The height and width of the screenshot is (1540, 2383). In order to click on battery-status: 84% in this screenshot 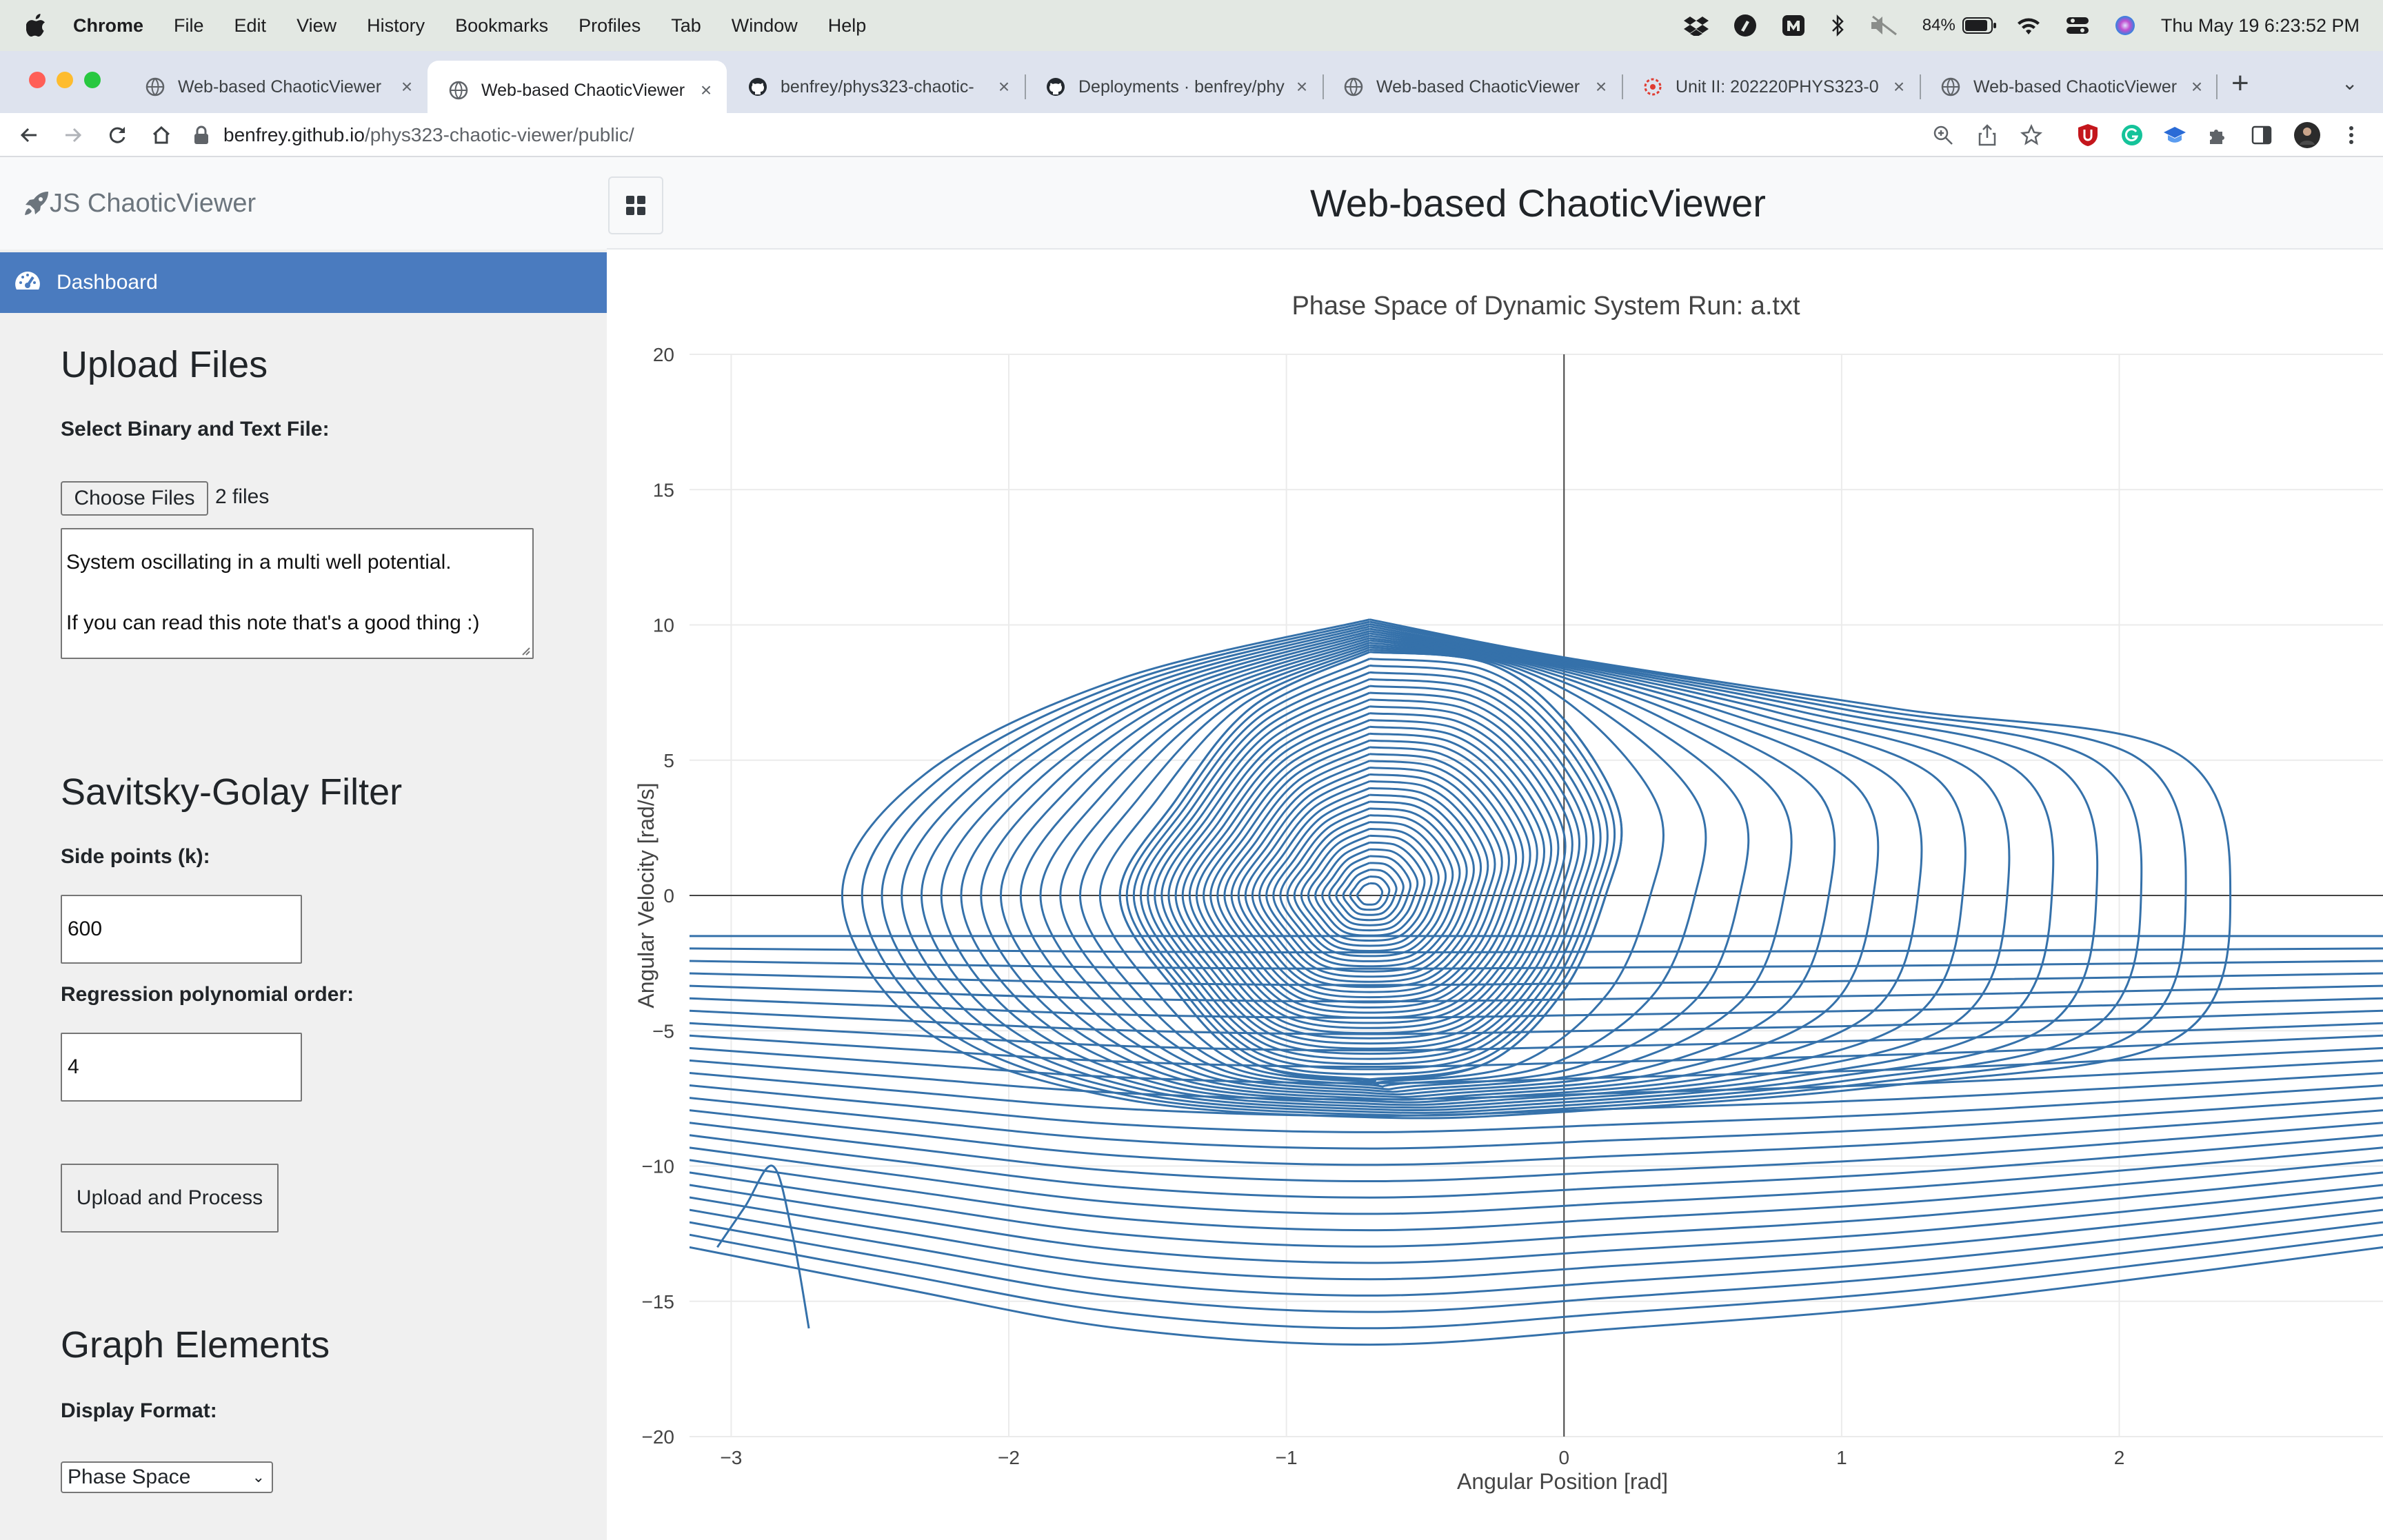, I will do `click(1959, 26)`.